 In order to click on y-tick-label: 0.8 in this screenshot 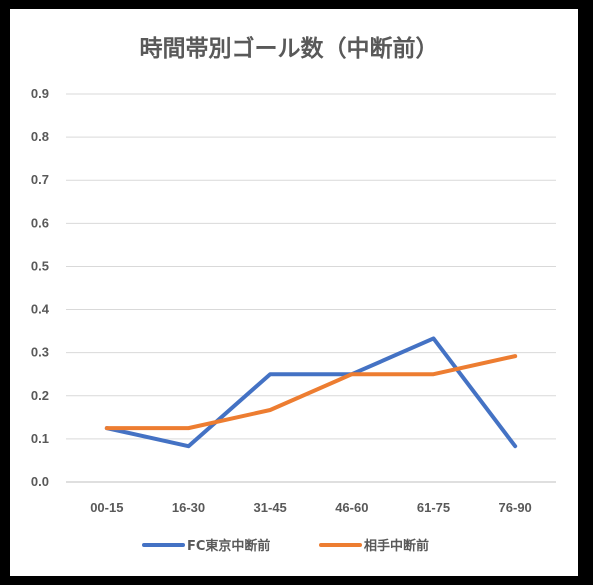, I will do `click(40, 136)`.